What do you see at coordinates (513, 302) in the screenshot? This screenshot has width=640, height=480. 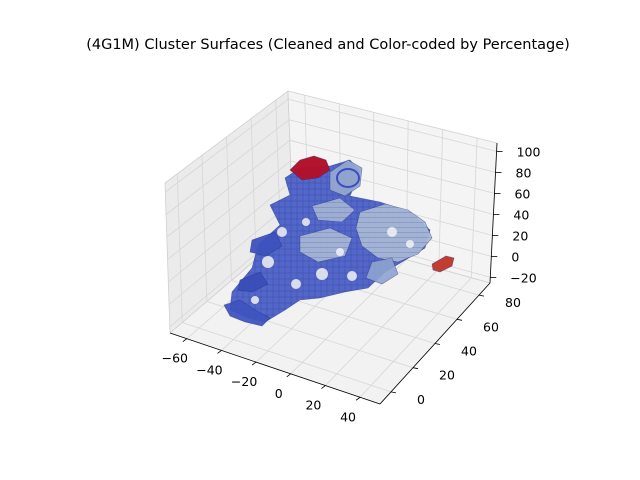 I see `y-tick-label: 80` at bounding box center [513, 302].